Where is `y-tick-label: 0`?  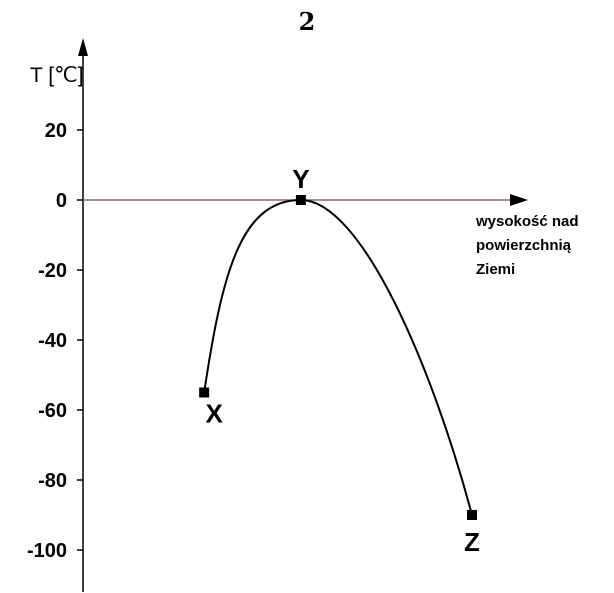 y-tick-label: 0 is located at coordinates (61, 201).